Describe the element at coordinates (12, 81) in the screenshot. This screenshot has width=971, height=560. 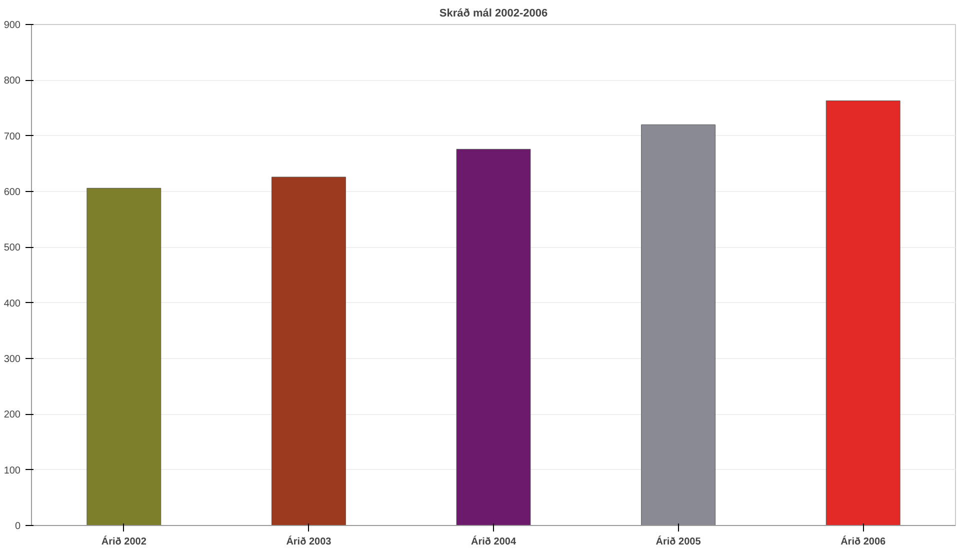
I see `y-tick-label: 800` at that location.